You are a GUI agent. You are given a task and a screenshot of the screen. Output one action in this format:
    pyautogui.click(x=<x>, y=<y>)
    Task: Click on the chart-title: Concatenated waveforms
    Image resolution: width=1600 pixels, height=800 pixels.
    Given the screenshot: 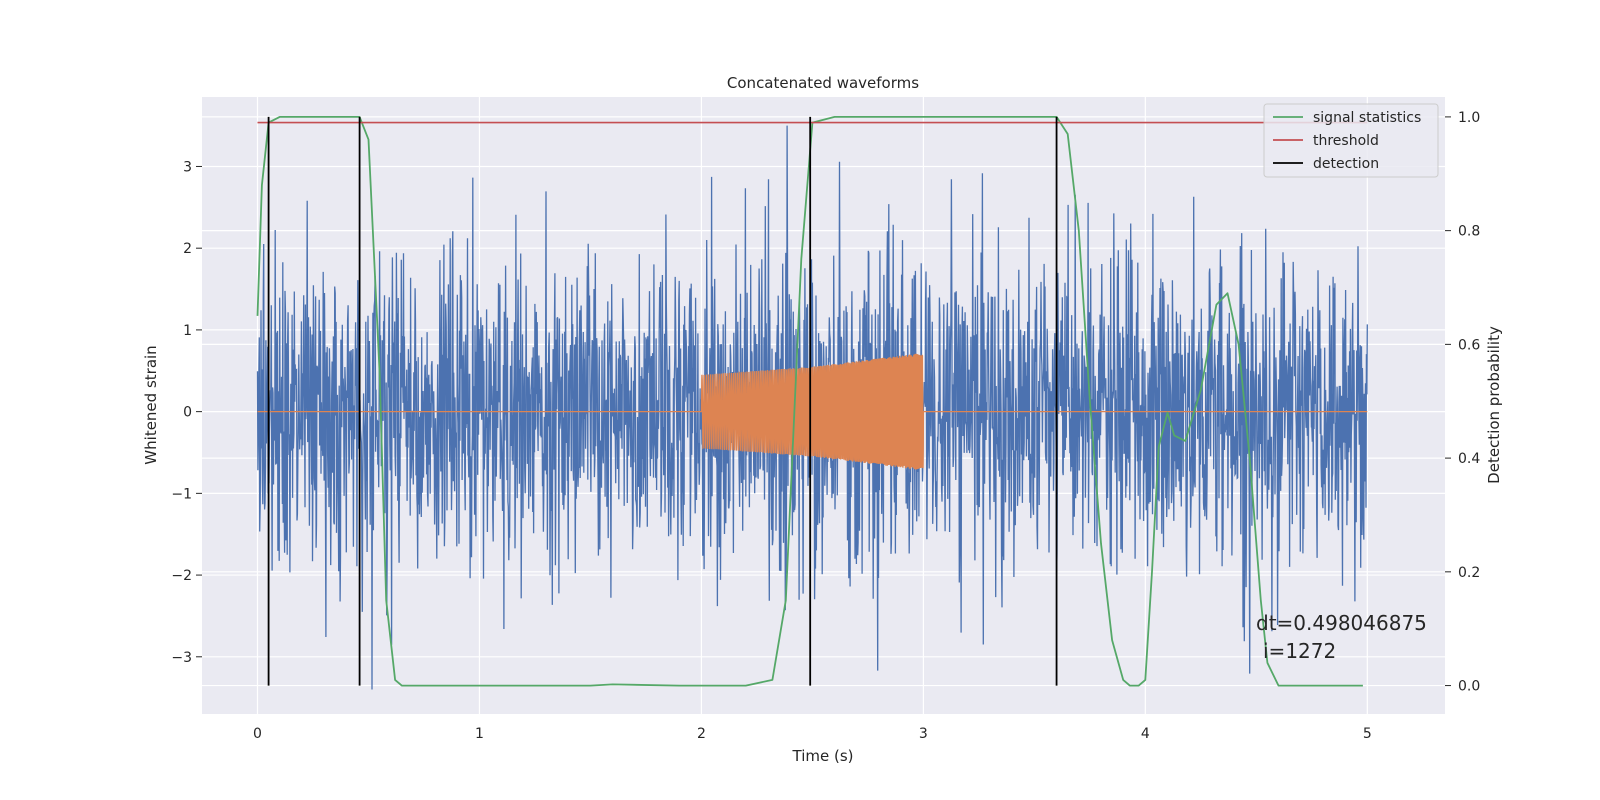 What is the action you would take?
    pyautogui.click(x=823, y=83)
    